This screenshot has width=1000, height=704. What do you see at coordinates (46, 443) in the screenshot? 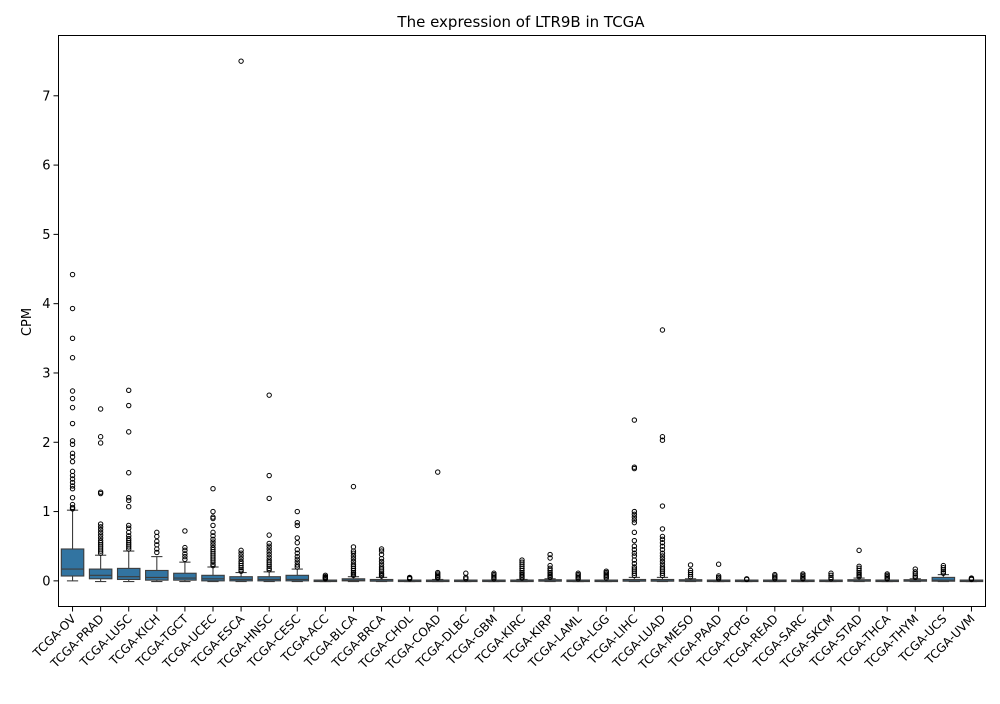
I see `y-tick-label: 2` at bounding box center [46, 443].